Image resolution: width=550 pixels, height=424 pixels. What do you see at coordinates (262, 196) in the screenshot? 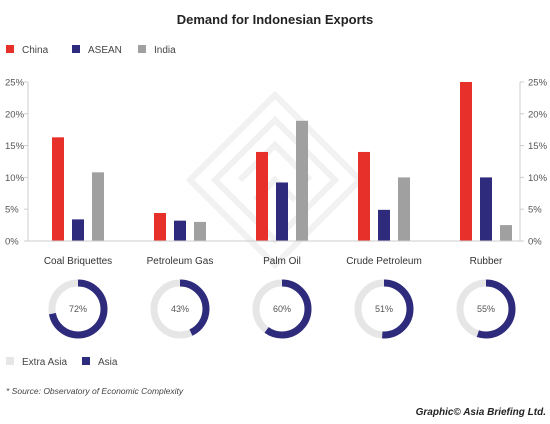
I see `bar-china-palm-oil` at bounding box center [262, 196].